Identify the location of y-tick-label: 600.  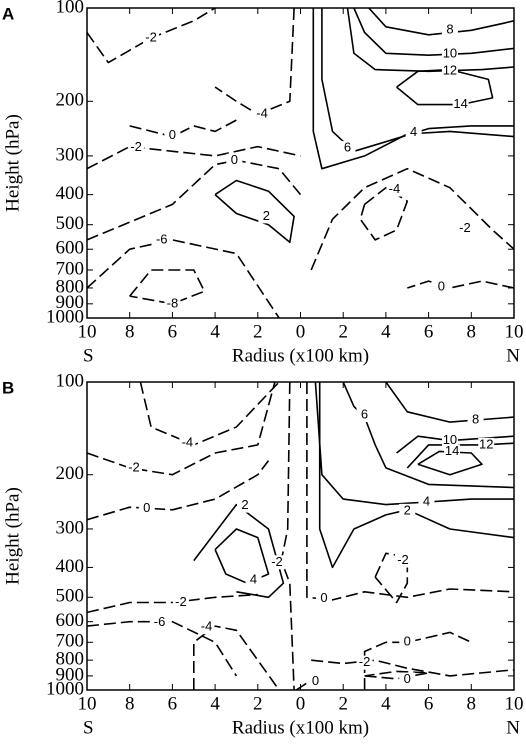
(70, 248).